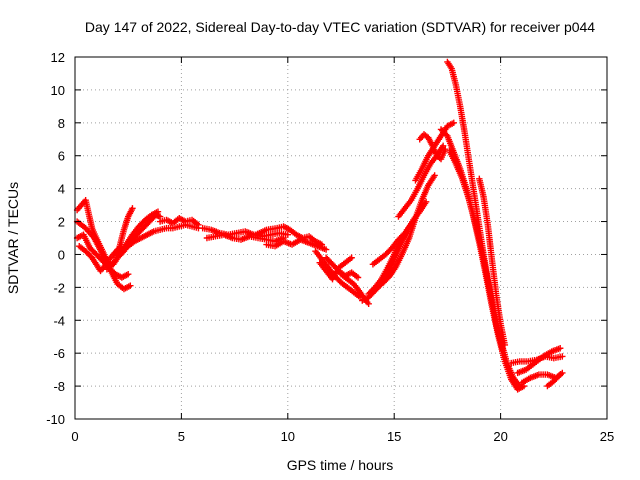 This screenshot has height=480, width=640. Describe the element at coordinates (59, 320) in the screenshot. I see `y-tick-label: -4` at that location.